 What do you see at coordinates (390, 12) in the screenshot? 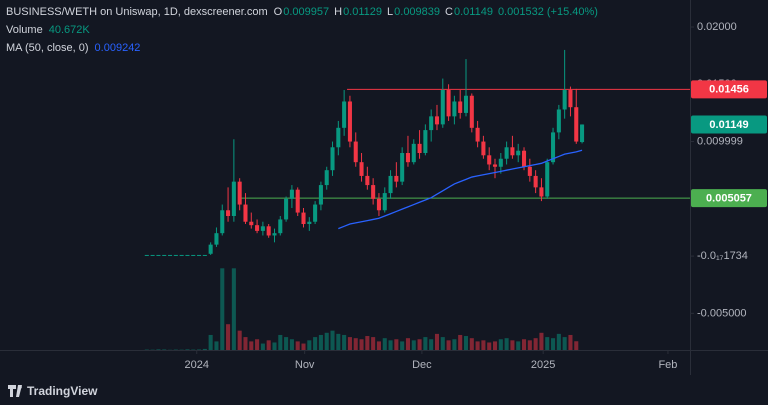
I see `ohlc-label: L` at bounding box center [390, 12].